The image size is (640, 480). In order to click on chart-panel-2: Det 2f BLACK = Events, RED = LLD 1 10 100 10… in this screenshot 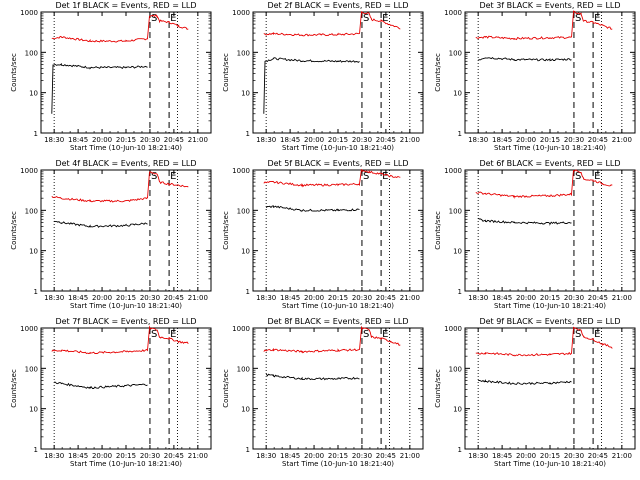, I will do `click(323, 76)`.